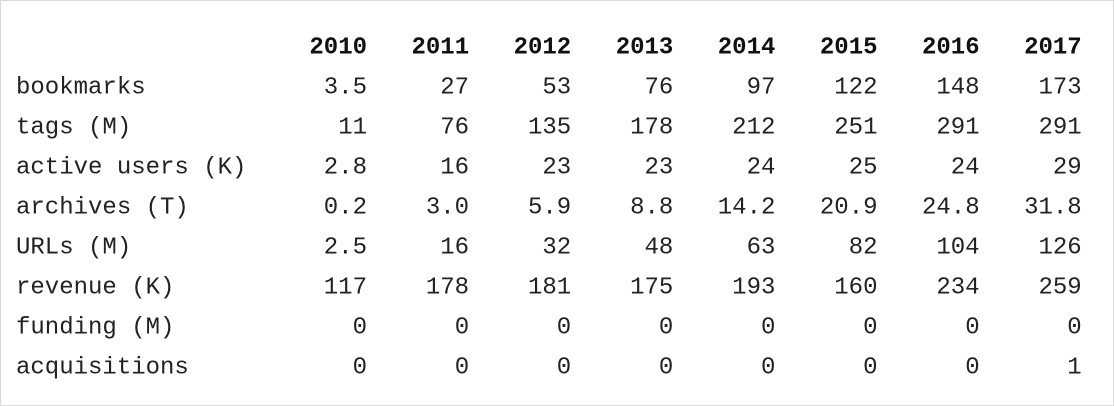 The width and height of the screenshot is (1114, 406). What do you see at coordinates (957, 287) in the screenshot?
I see `cell-value: 234` at bounding box center [957, 287].